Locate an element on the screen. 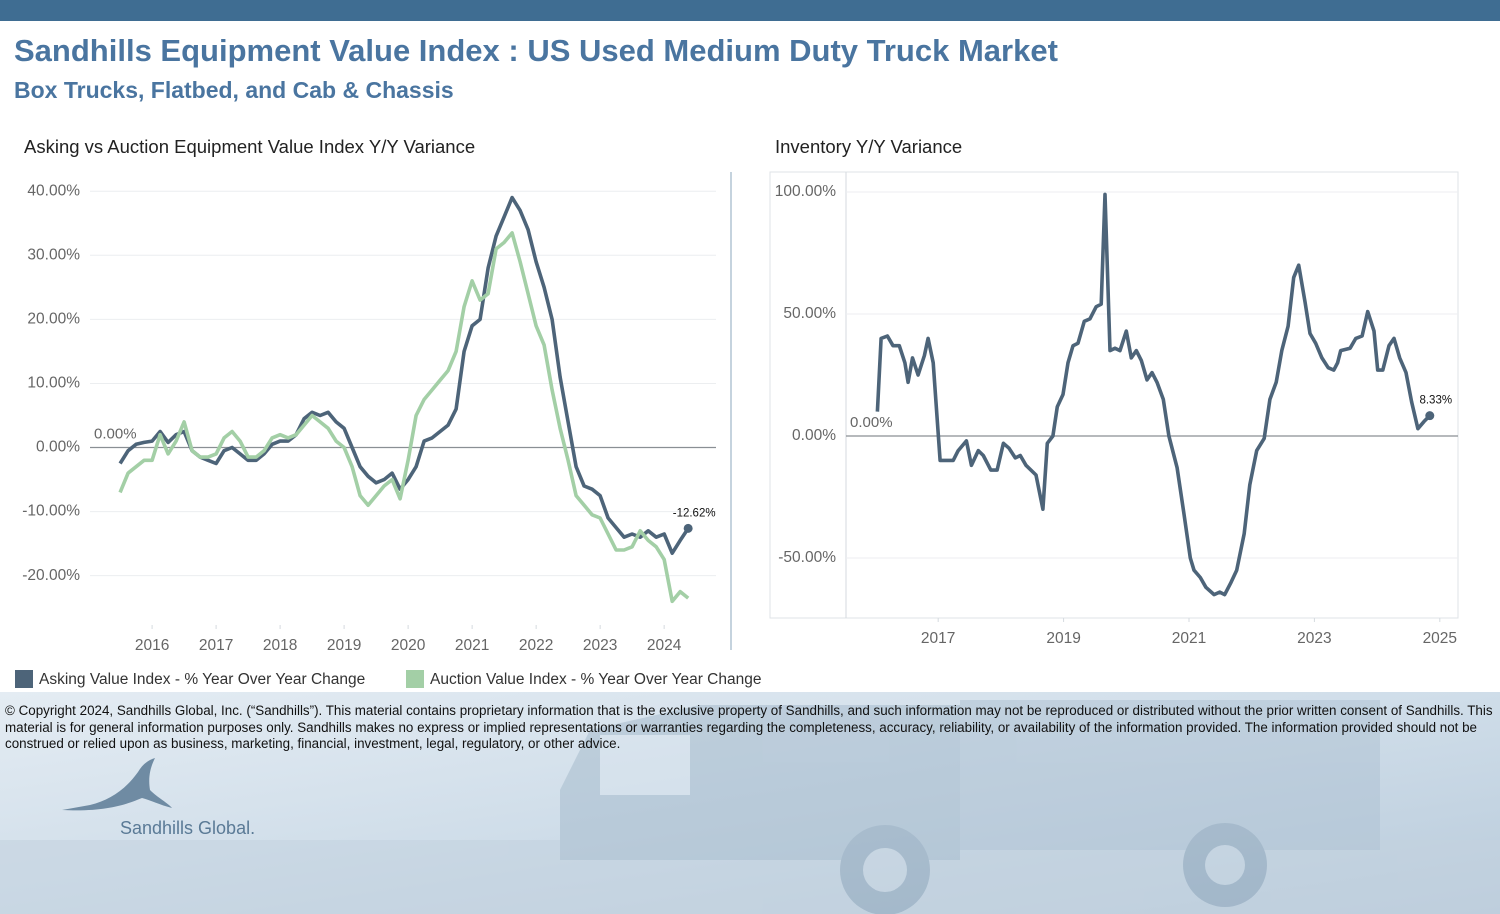 The image size is (1500, 914). x-tick-label: 2016 is located at coordinates (152, 645).